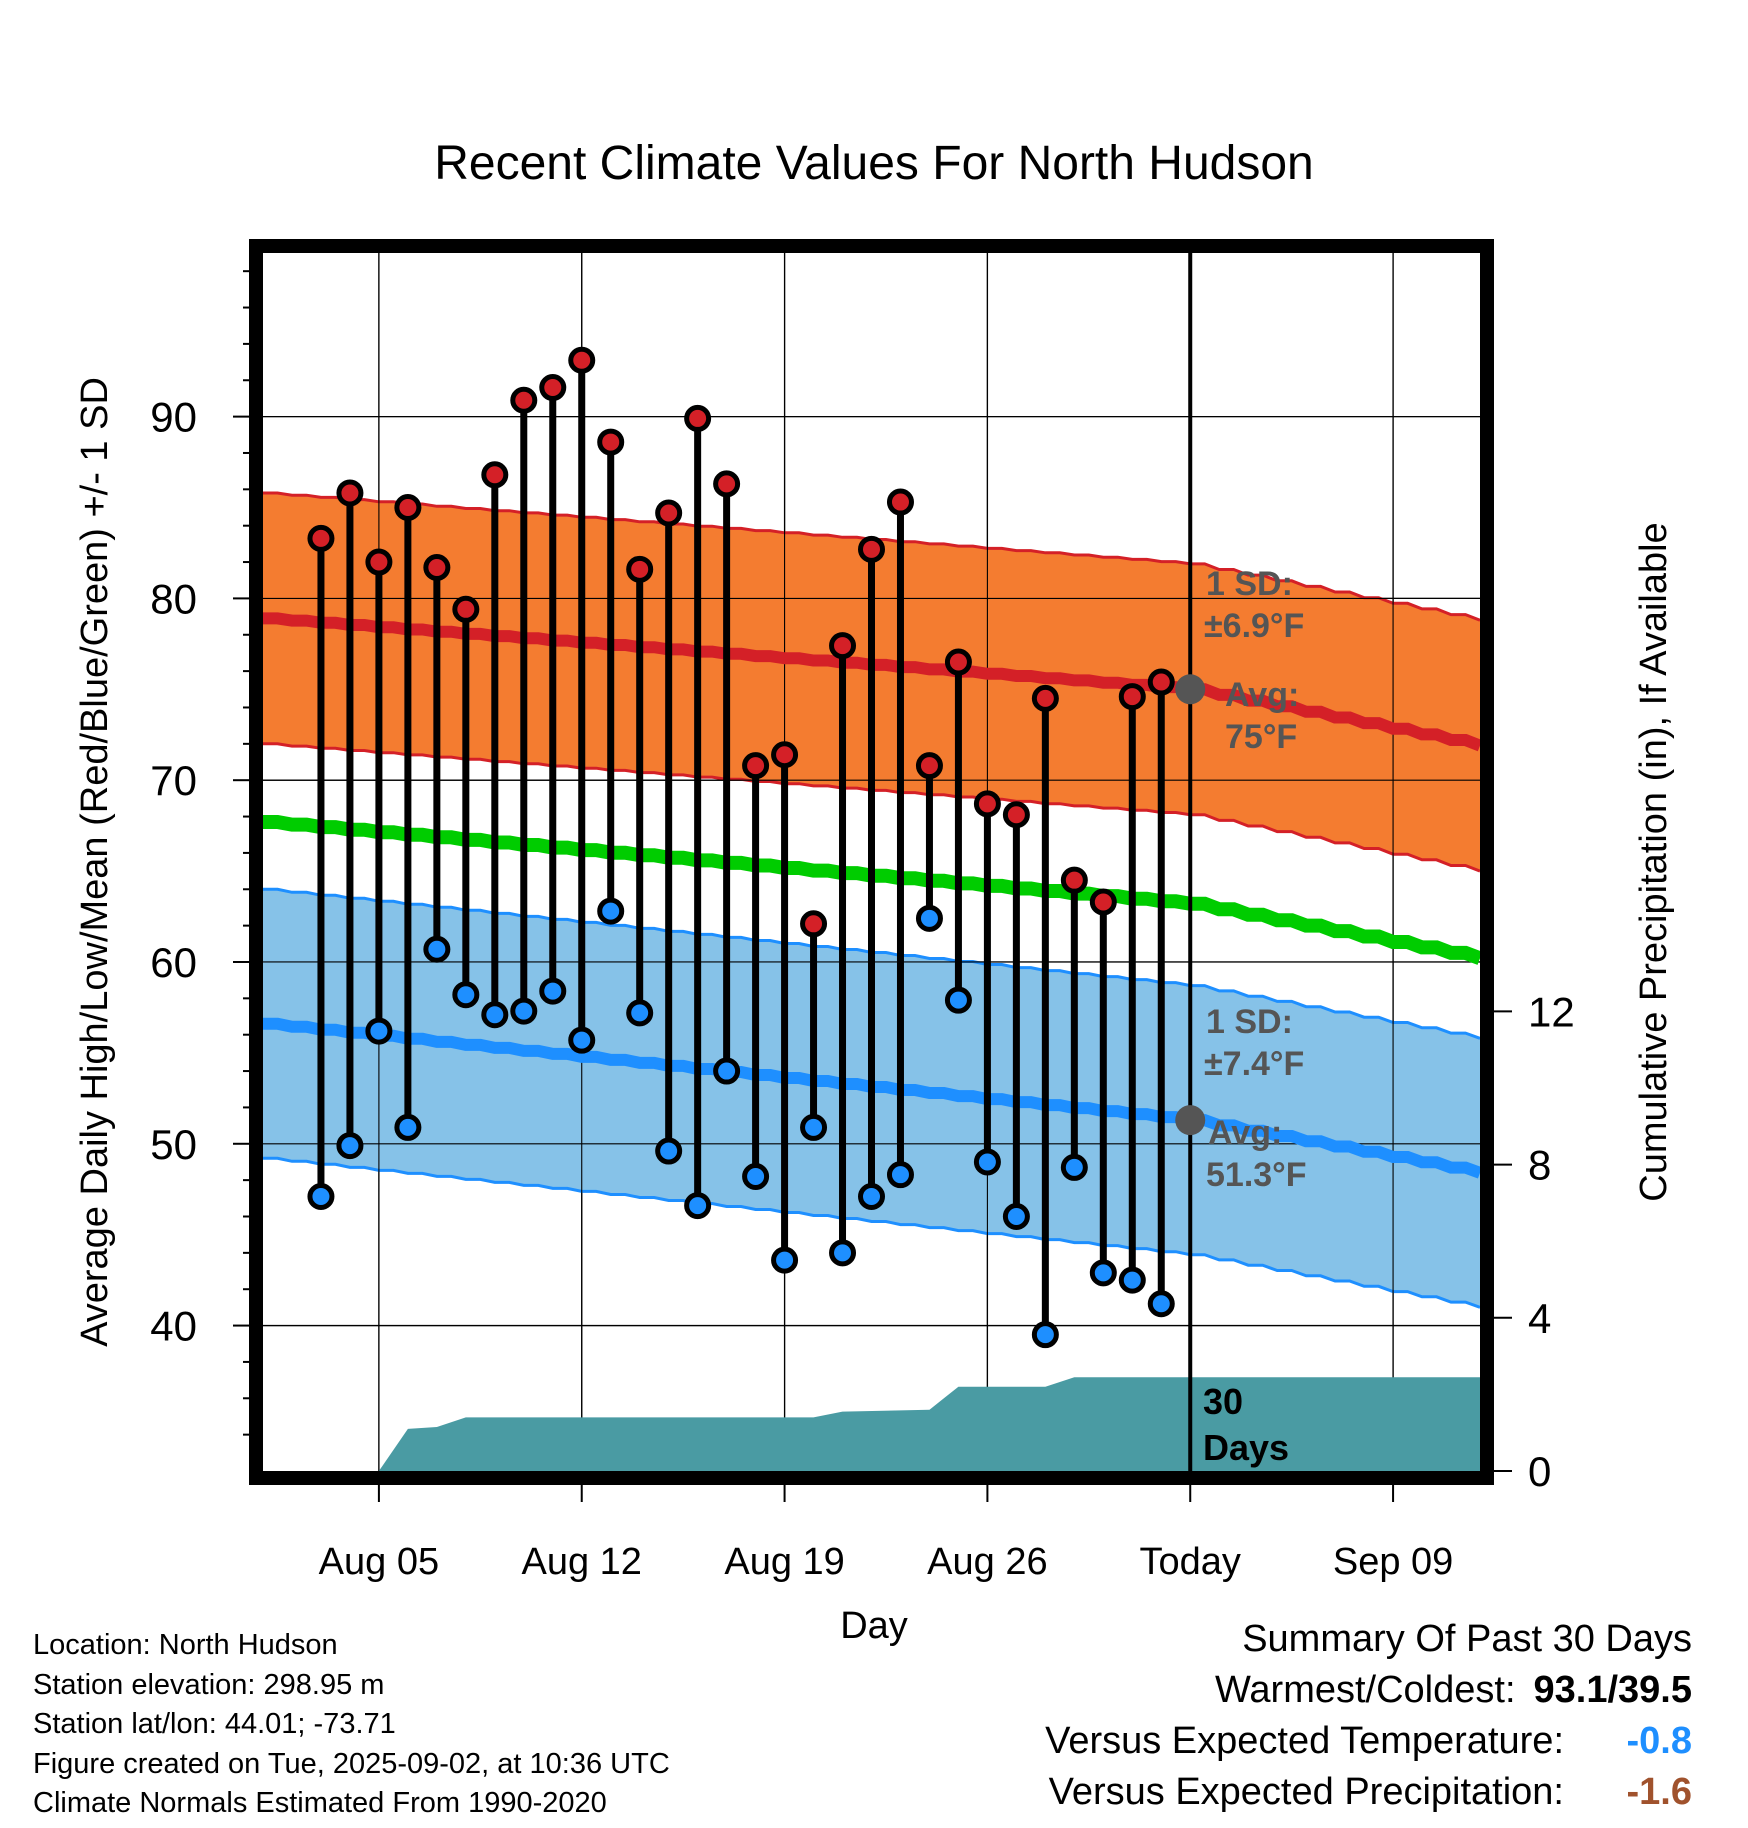 This screenshot has width=1748, height=1828. I want to click on summary-precip: Versus Expected Precipitation: -1.6, so click(1368, 1792).